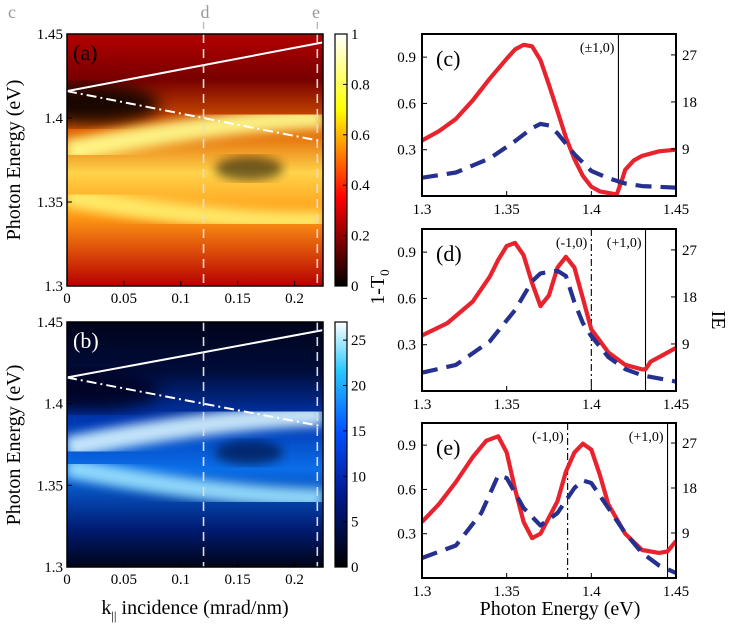 This screenshot has width=734, height=642. Describe the element at coordinates (203, 608) in the screenshot. I see `x-axis-label-k-rest: incidence (mrad/nm)` at that location.